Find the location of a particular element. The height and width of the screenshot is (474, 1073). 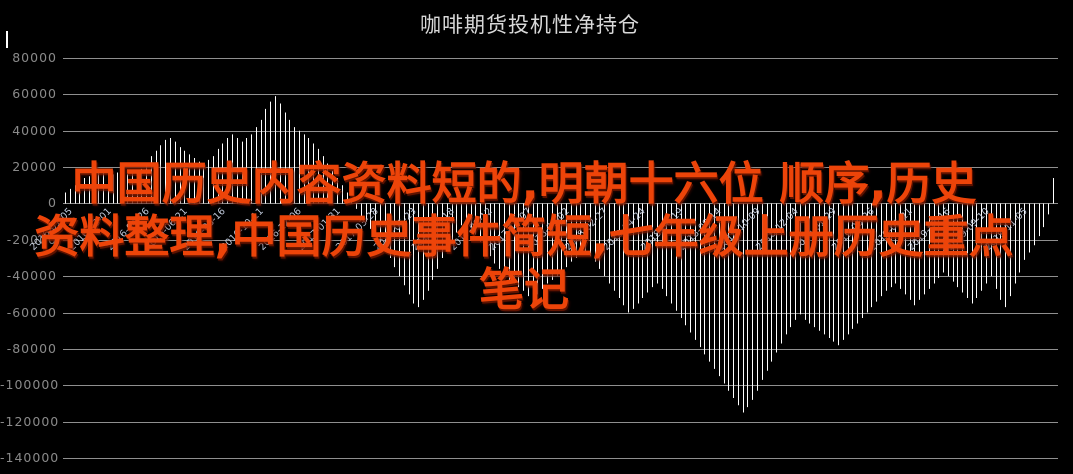

y-tick-label: -100000 is located at coordinates (30, 384).